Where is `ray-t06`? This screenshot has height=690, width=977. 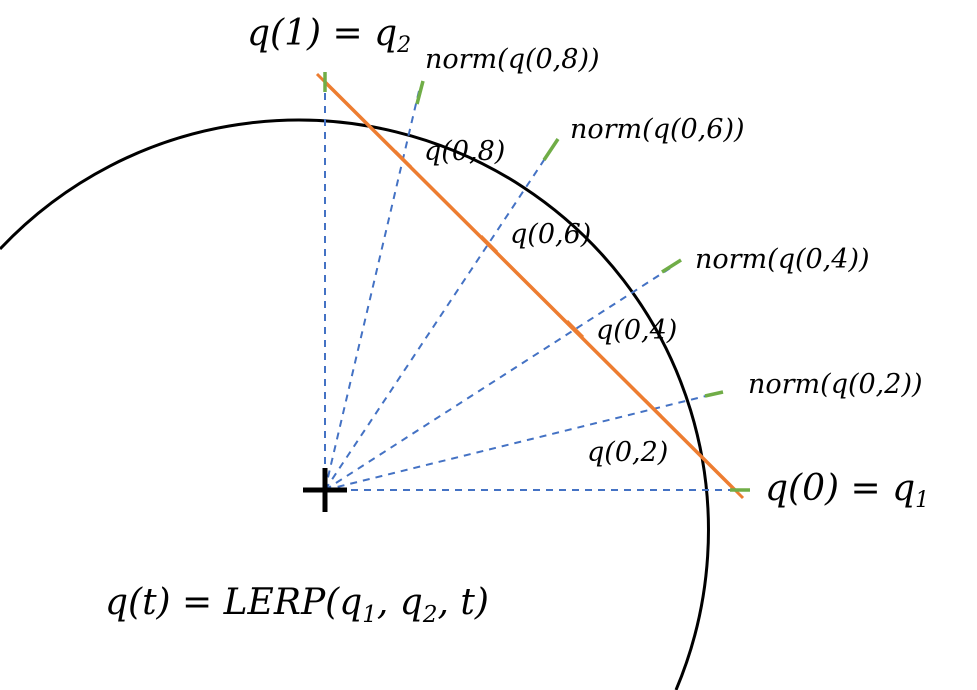 ray-t06 is located at coordinates (439, 317).